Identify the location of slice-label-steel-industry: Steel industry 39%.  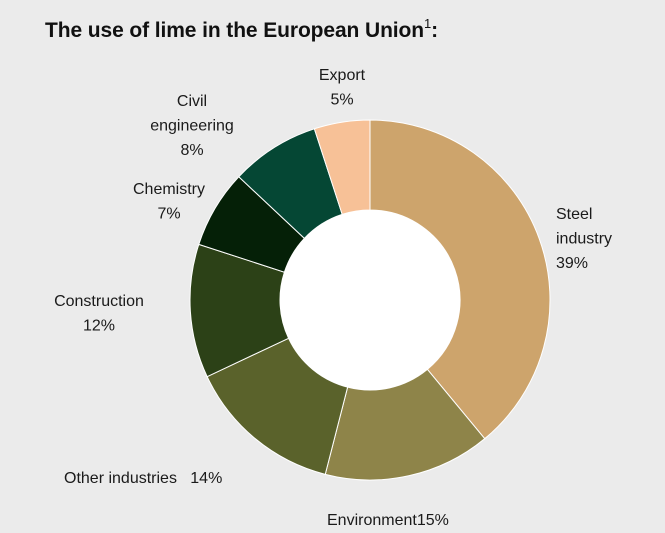
(584, 239).